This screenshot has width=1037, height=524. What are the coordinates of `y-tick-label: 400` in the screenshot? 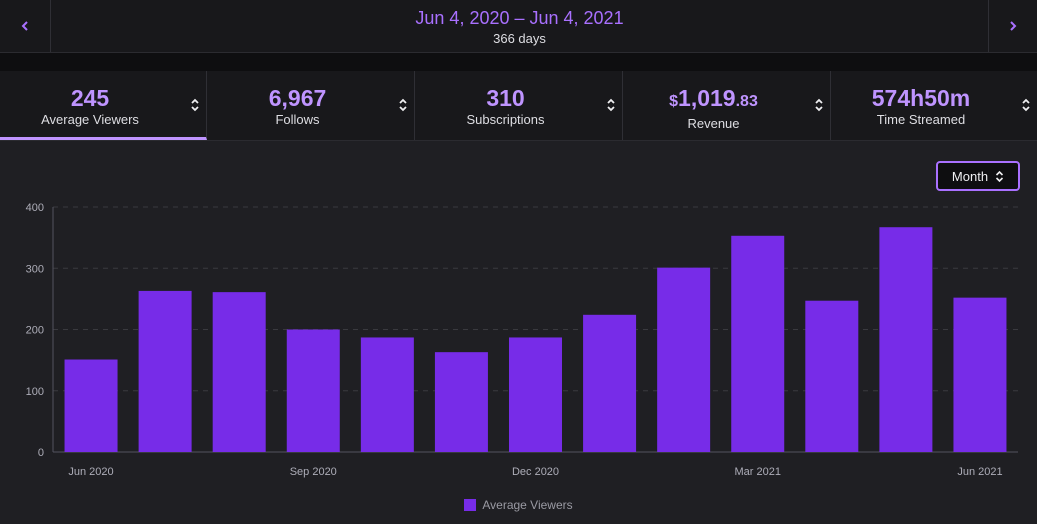 It's located at (35, 208).